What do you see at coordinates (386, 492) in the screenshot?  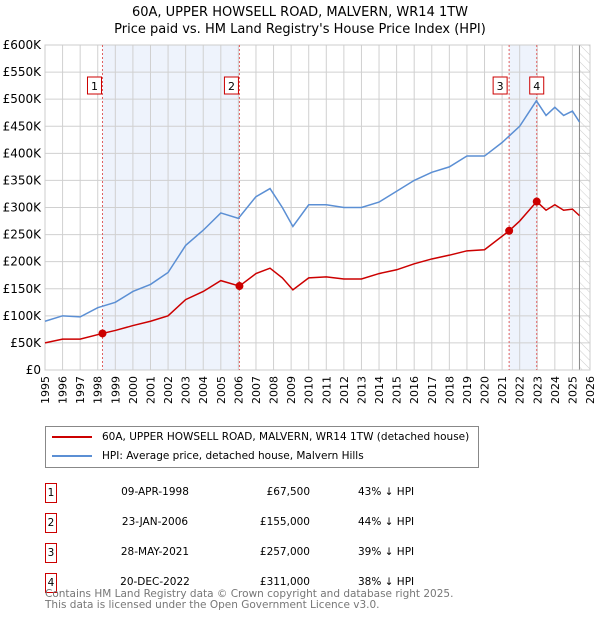 I see `sale-hpi-diff: 43% ↓ HPI` at bounding box center [386, 492].